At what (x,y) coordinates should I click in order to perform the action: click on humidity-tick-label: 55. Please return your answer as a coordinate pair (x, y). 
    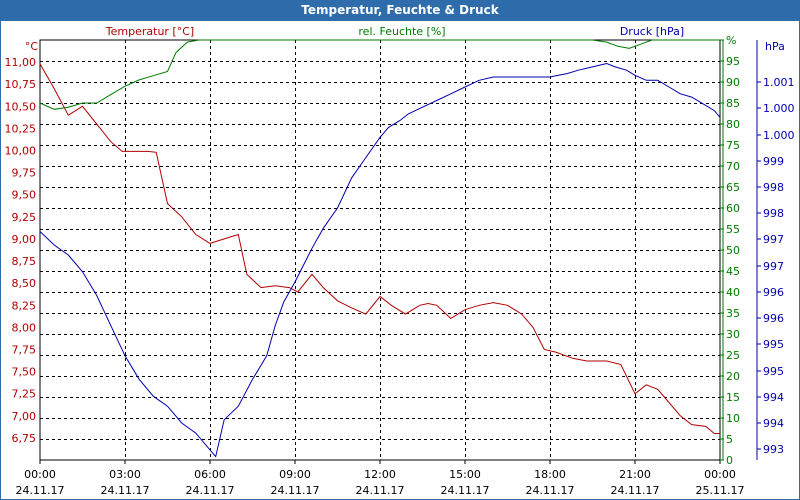
    Looking at the image, I should click on (733, 229).